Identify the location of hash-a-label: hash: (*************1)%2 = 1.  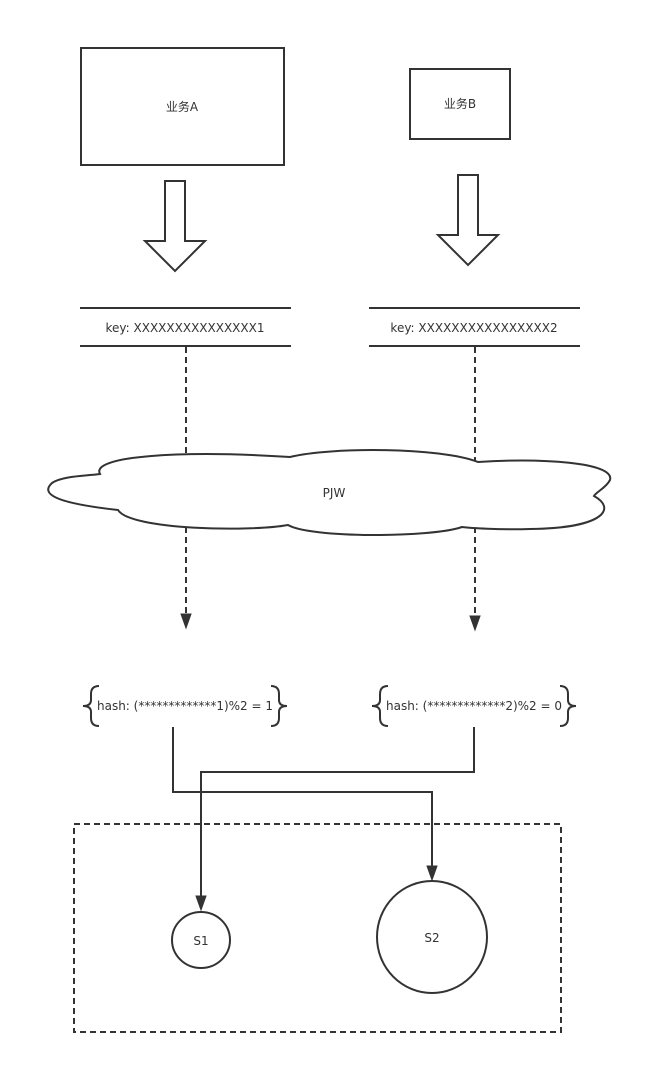
(185, 706).